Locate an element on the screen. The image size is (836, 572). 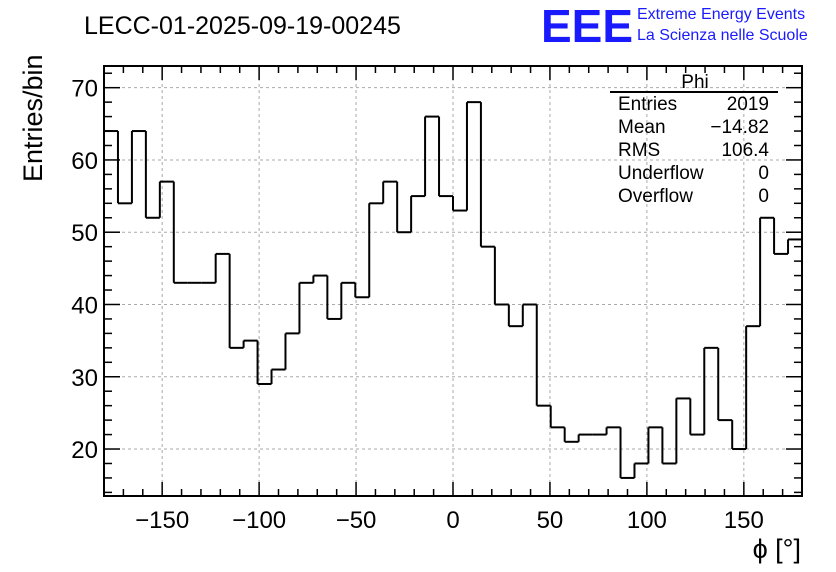
logo-line-1: Extreme Energy Events is located at coordinates (721, 14).